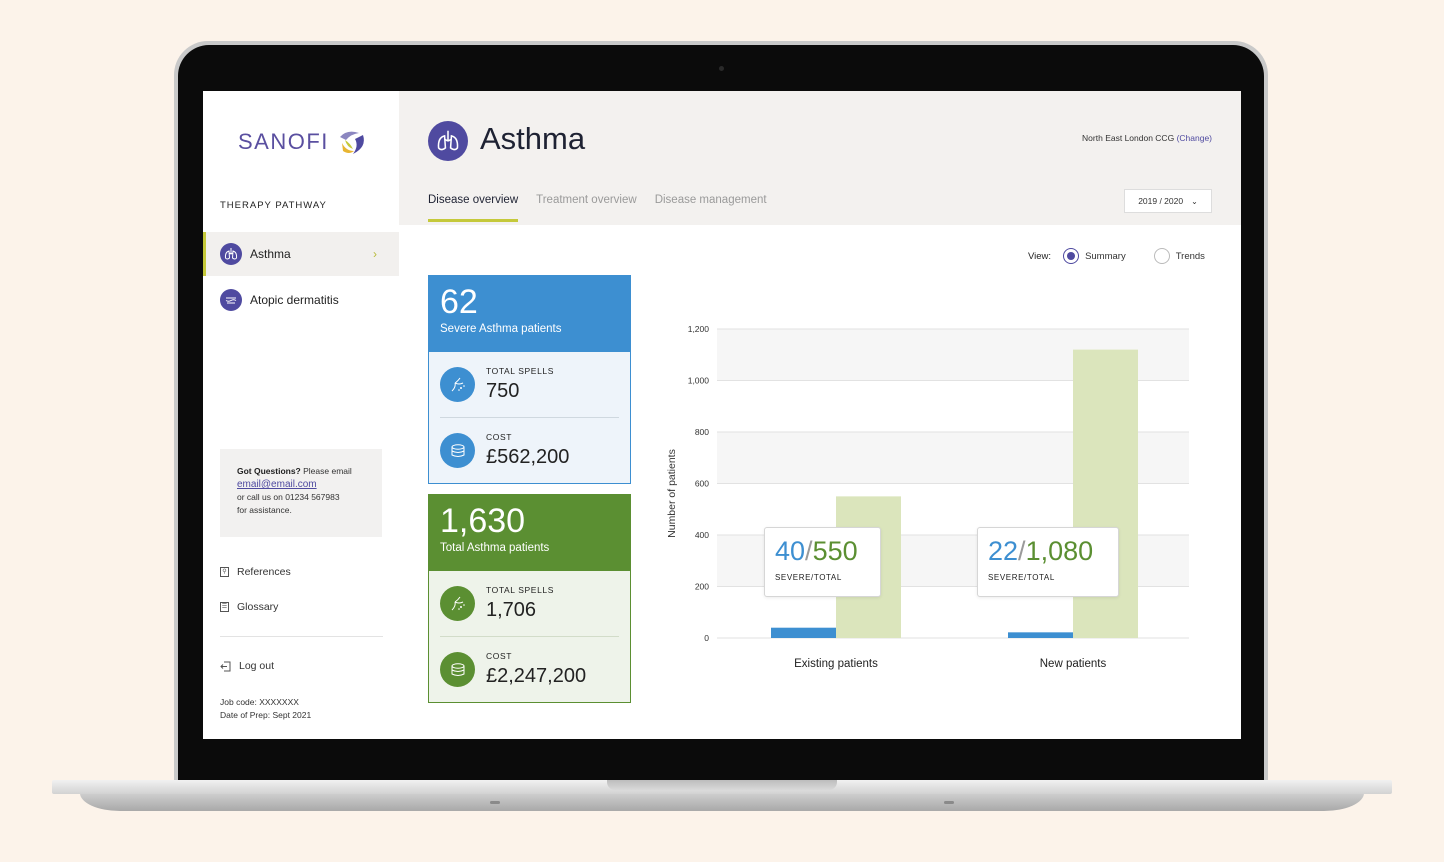  I want to click on y-tick-label: 1,200, so click(699, 329).